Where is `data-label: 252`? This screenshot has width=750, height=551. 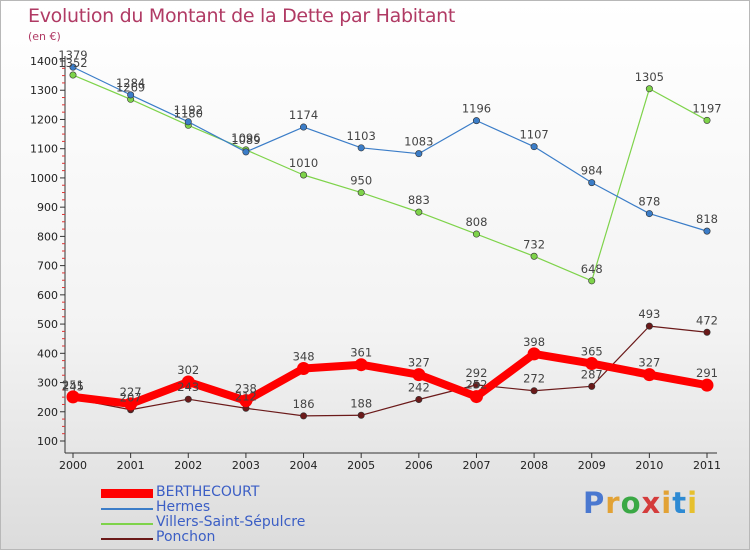
data-label: 252 is located at coordinates (476, 385).